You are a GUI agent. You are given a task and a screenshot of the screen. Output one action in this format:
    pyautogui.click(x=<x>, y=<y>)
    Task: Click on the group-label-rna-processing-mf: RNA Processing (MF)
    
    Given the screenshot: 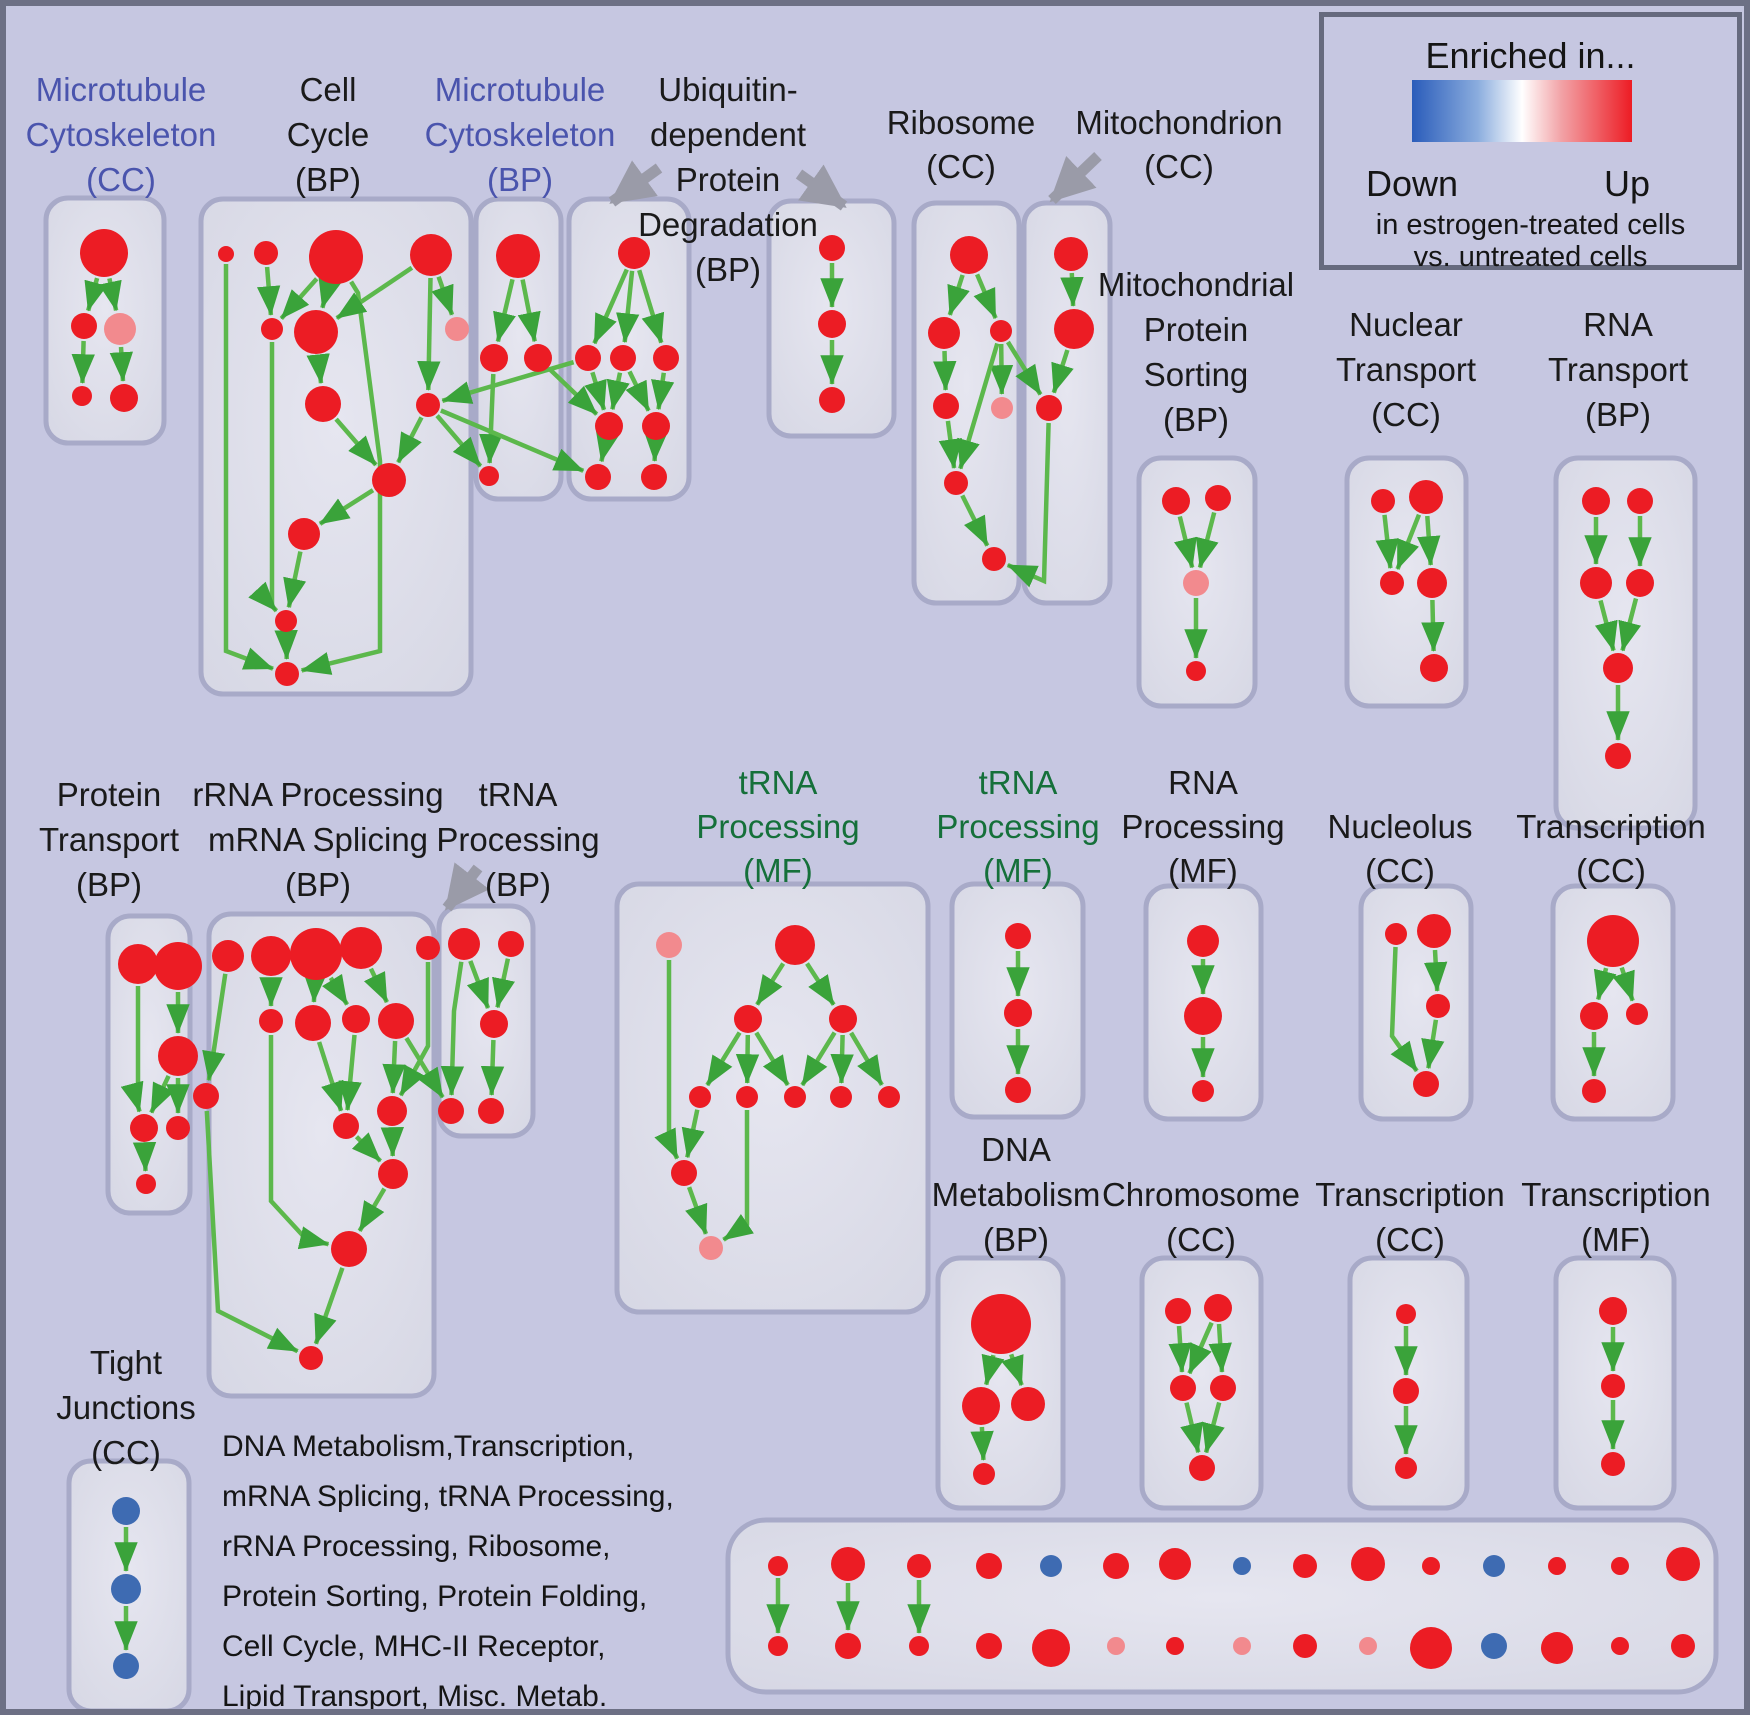 What is the action you would take?
    pyautogui.click(x=1202, y=826)
    